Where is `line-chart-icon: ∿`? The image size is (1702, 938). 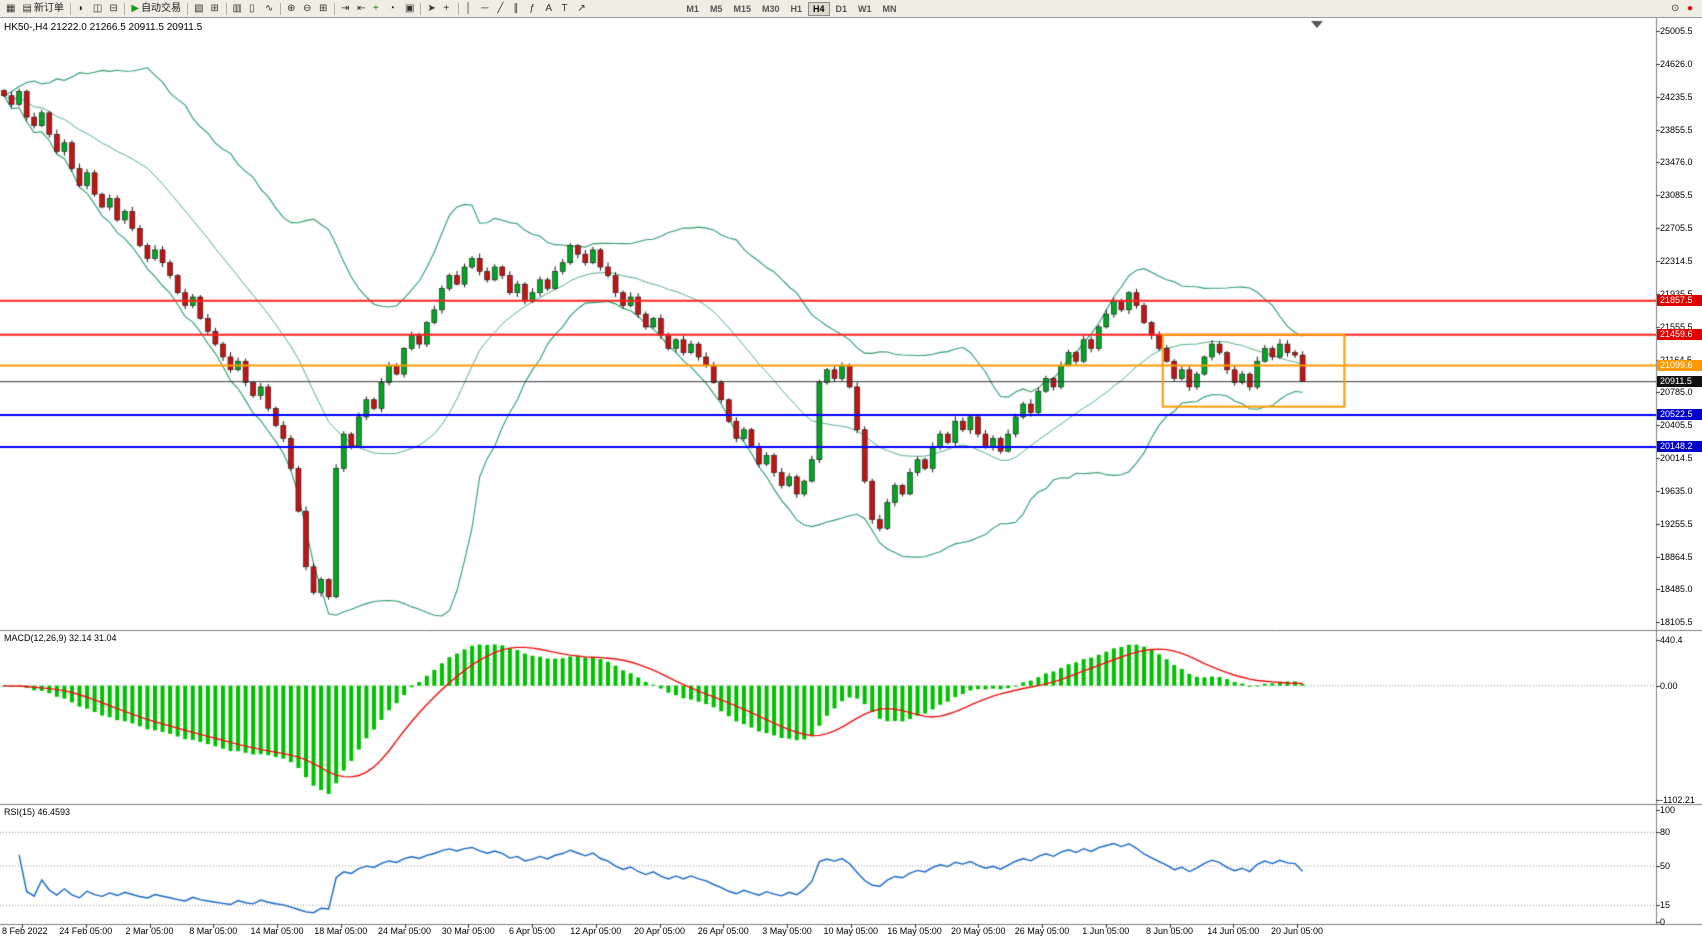 line-chart-icon: ∿ is located at coordinates (269, 8).